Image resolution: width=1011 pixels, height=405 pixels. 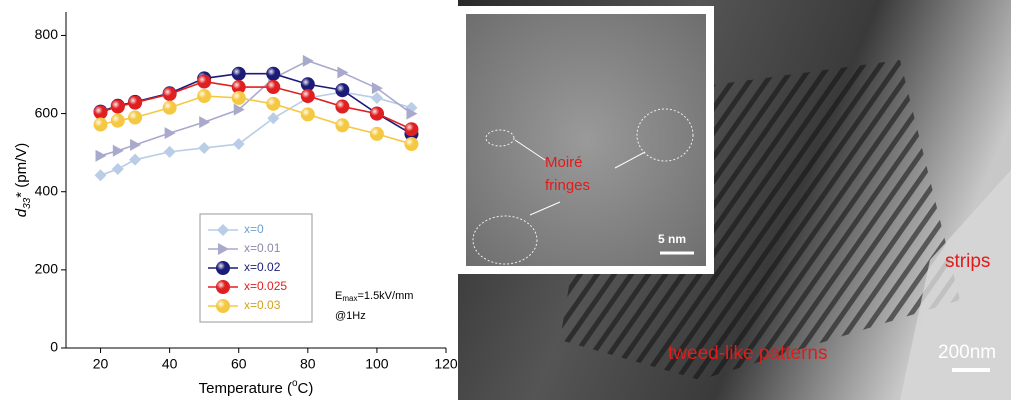 What do you see at coordinates (955, 285) in the screenshot?
I see `bright-region` at bounding box center [955, 285].